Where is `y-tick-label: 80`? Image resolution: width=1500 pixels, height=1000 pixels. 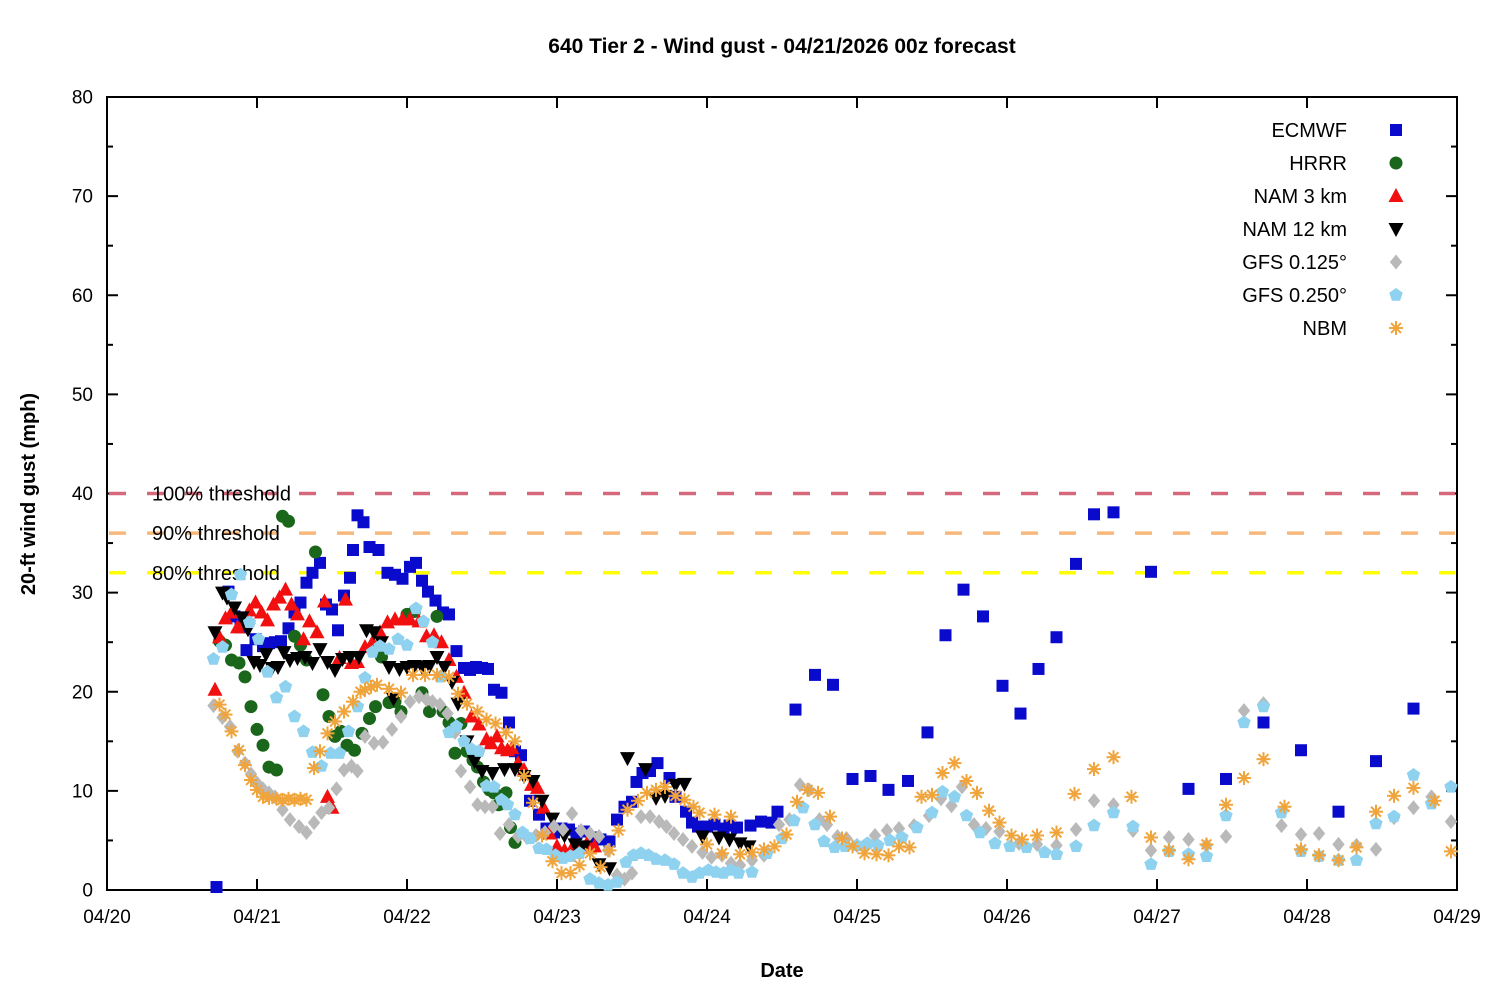
y-tick-label: 80 is located at coordinates (82, 98).